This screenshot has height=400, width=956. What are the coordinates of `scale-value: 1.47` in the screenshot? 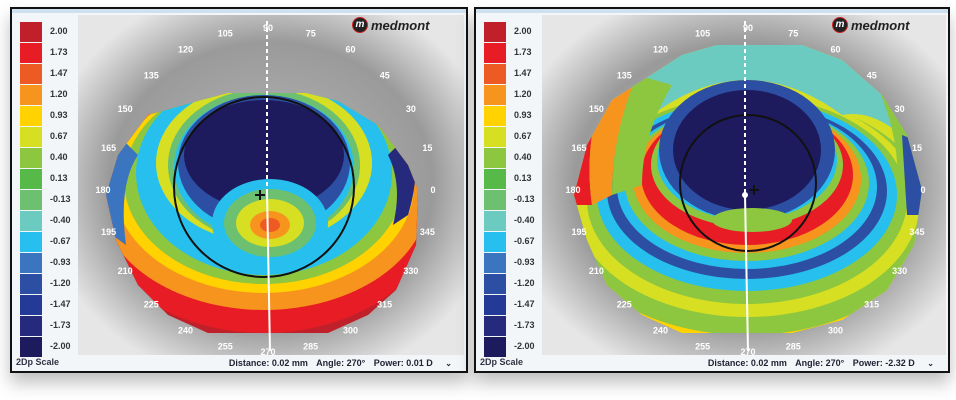 It's located at (59, 73).